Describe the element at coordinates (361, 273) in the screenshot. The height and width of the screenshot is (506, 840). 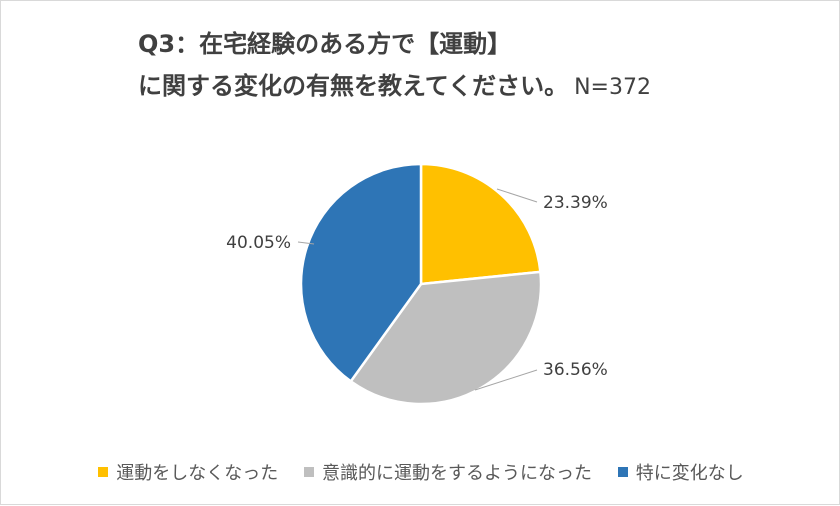
I see `slice-no-change` at that location.